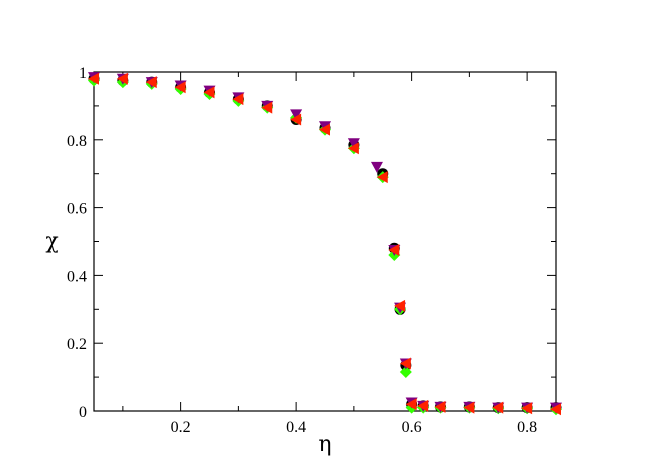 The height and width of the screenshot is (470, 664). What do you see at coordinates (51, 241) in the screenshot?
I see `y-axis-label: χ` at bounding box center [51, 241].